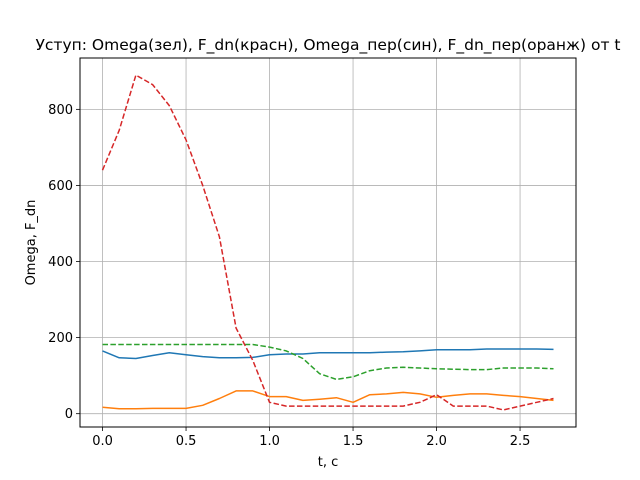 The height and width of the screenshot is (480, 640). Describe the element at coordinates (60, 338) in the screenshot. I see `y-tick-label: 200` at that location.